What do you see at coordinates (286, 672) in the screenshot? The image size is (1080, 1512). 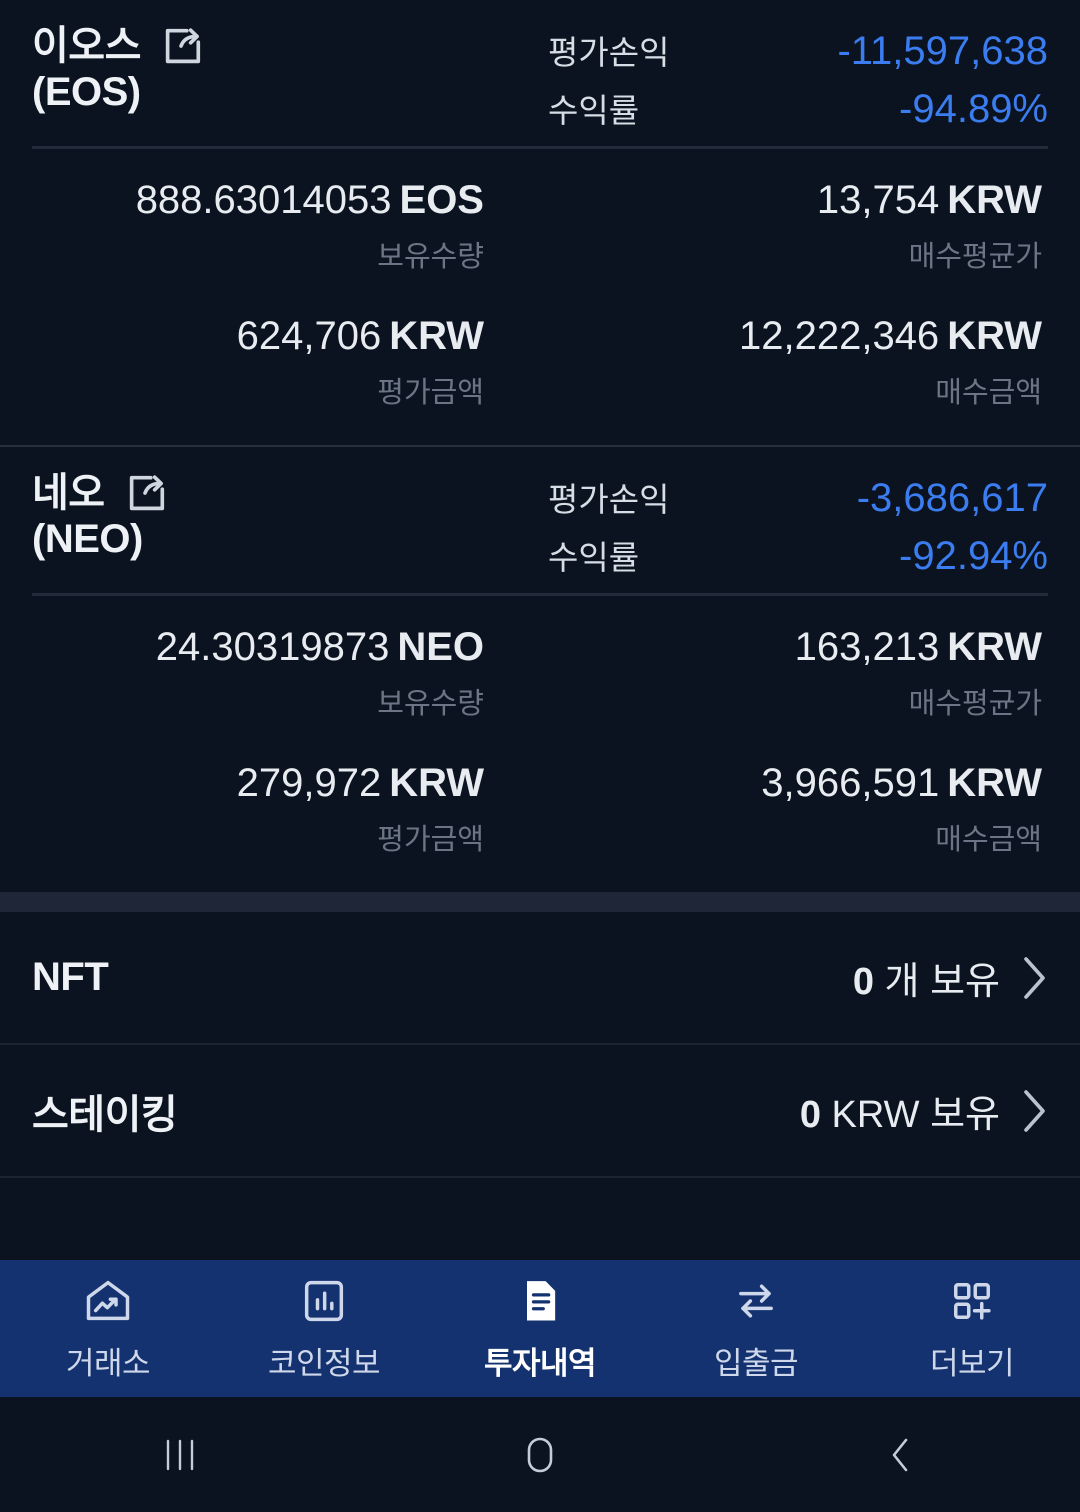 I see `stat-quantity: 24.30319873 NEO 보유수량` at bounding box center [286, 672].